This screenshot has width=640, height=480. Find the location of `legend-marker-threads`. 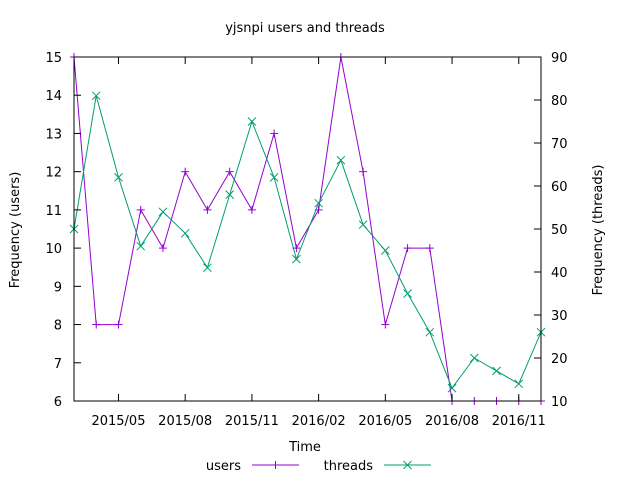

legend-marker-threads is located at coordinates (407, 465).